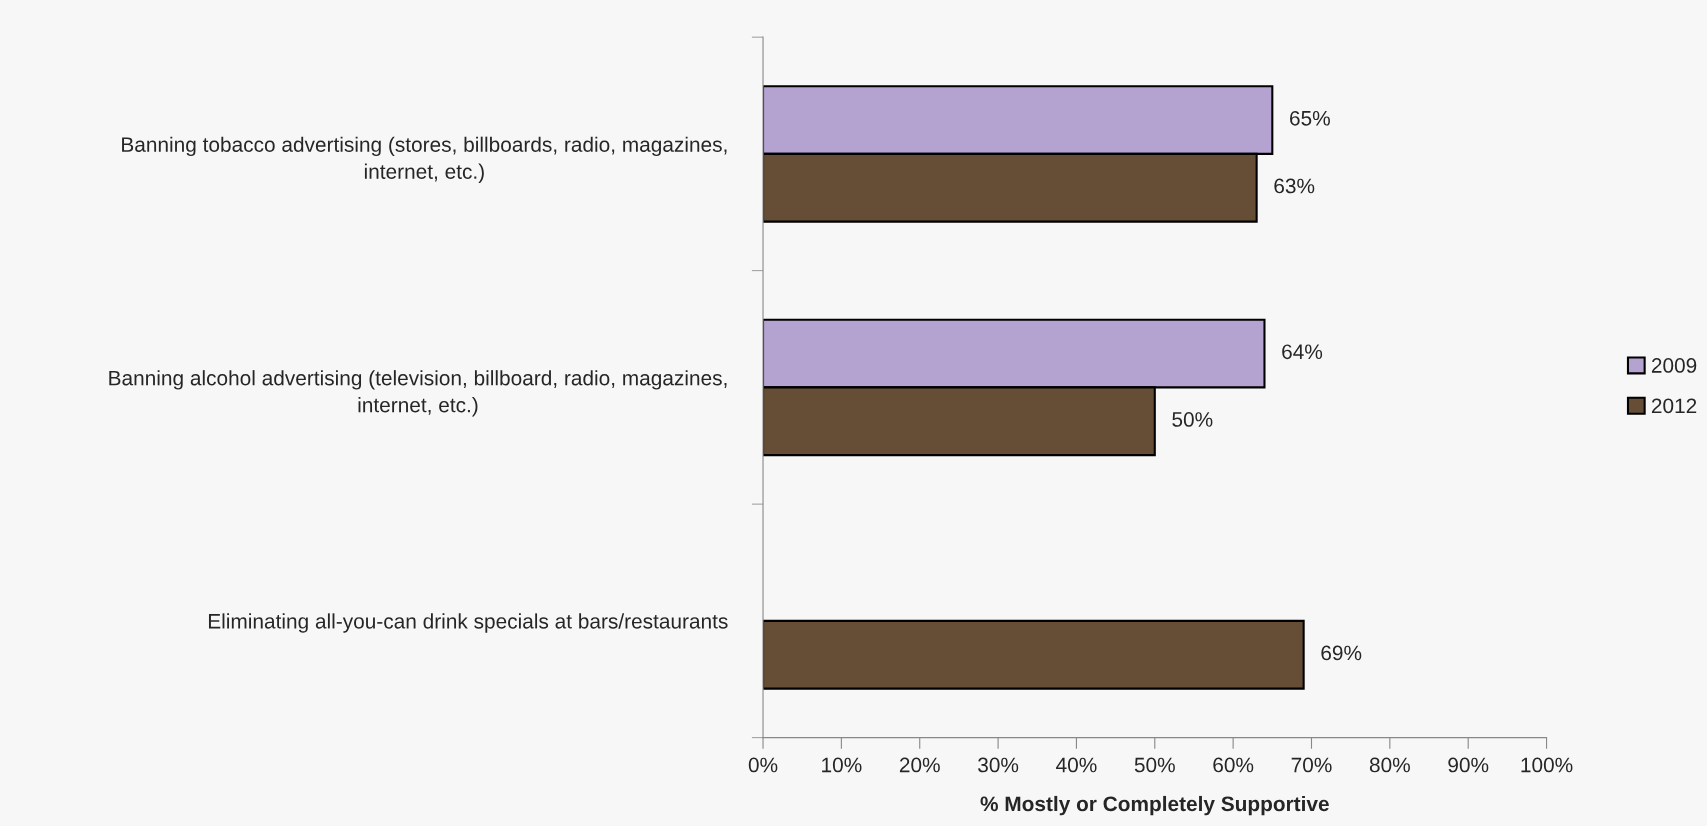 The width and height of the screenshot is (1707, 826). What do you see at coordinates (424, 160) in the screenshot?
I see `y-tick-label: Banning tobacco advertising (stores, billboards, radio, magazines, internet, etc.)` at bounding box center [424, 160].